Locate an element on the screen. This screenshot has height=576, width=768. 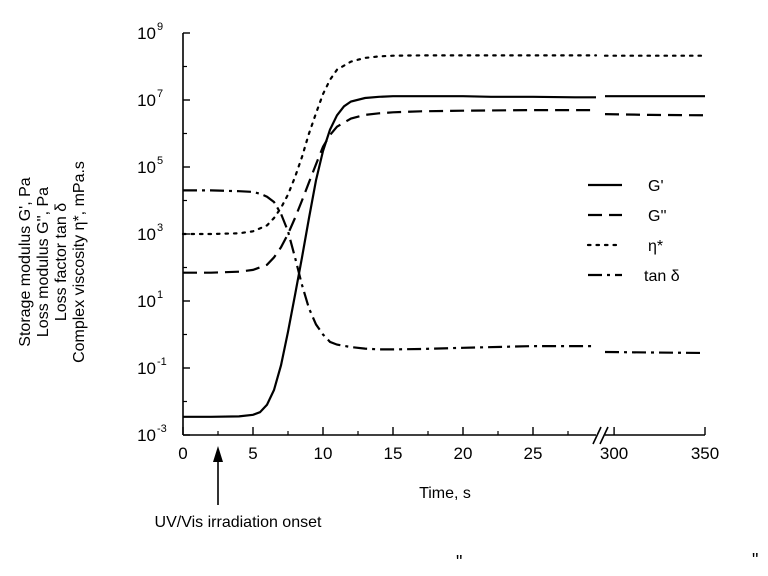
y-tick-label: 10⁹ is located at coordinates (150, 32).